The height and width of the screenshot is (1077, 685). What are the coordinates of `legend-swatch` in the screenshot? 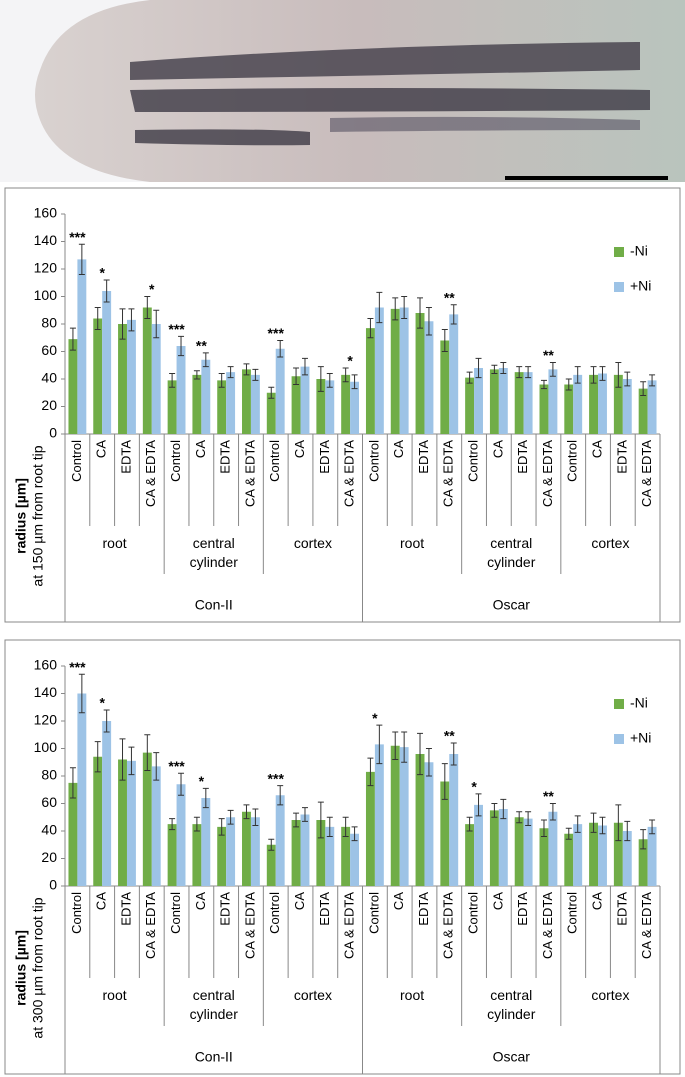 It's located at (619, 252).